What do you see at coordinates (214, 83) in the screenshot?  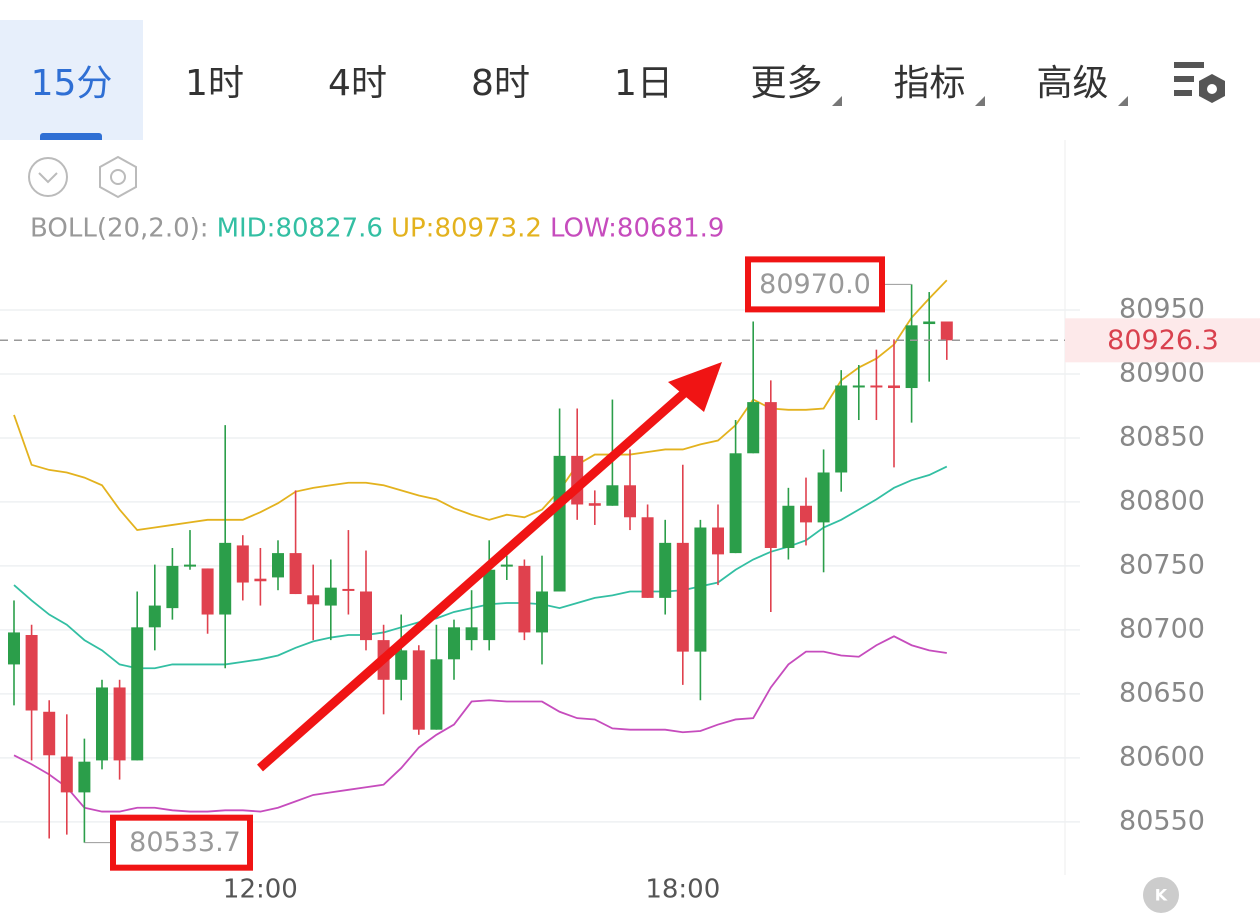 I see `tab: 1时` at bounding box center [214, 83].